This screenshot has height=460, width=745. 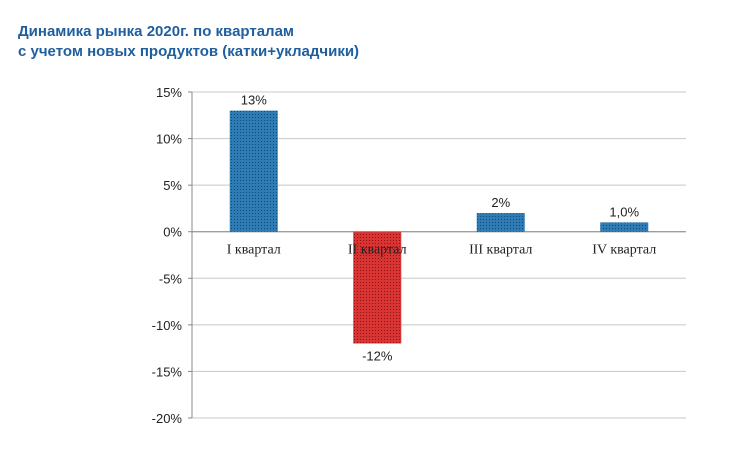 What do you see at coordinates (254, 100) in the screenshot?
I see `data-label: 13%` at bounding box center [254, 100].